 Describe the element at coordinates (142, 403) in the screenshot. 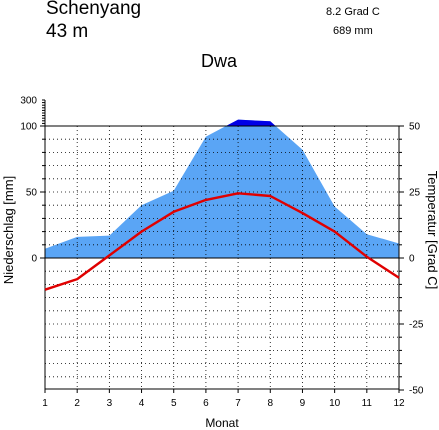

I see `x-tick-label: 4` at that location.